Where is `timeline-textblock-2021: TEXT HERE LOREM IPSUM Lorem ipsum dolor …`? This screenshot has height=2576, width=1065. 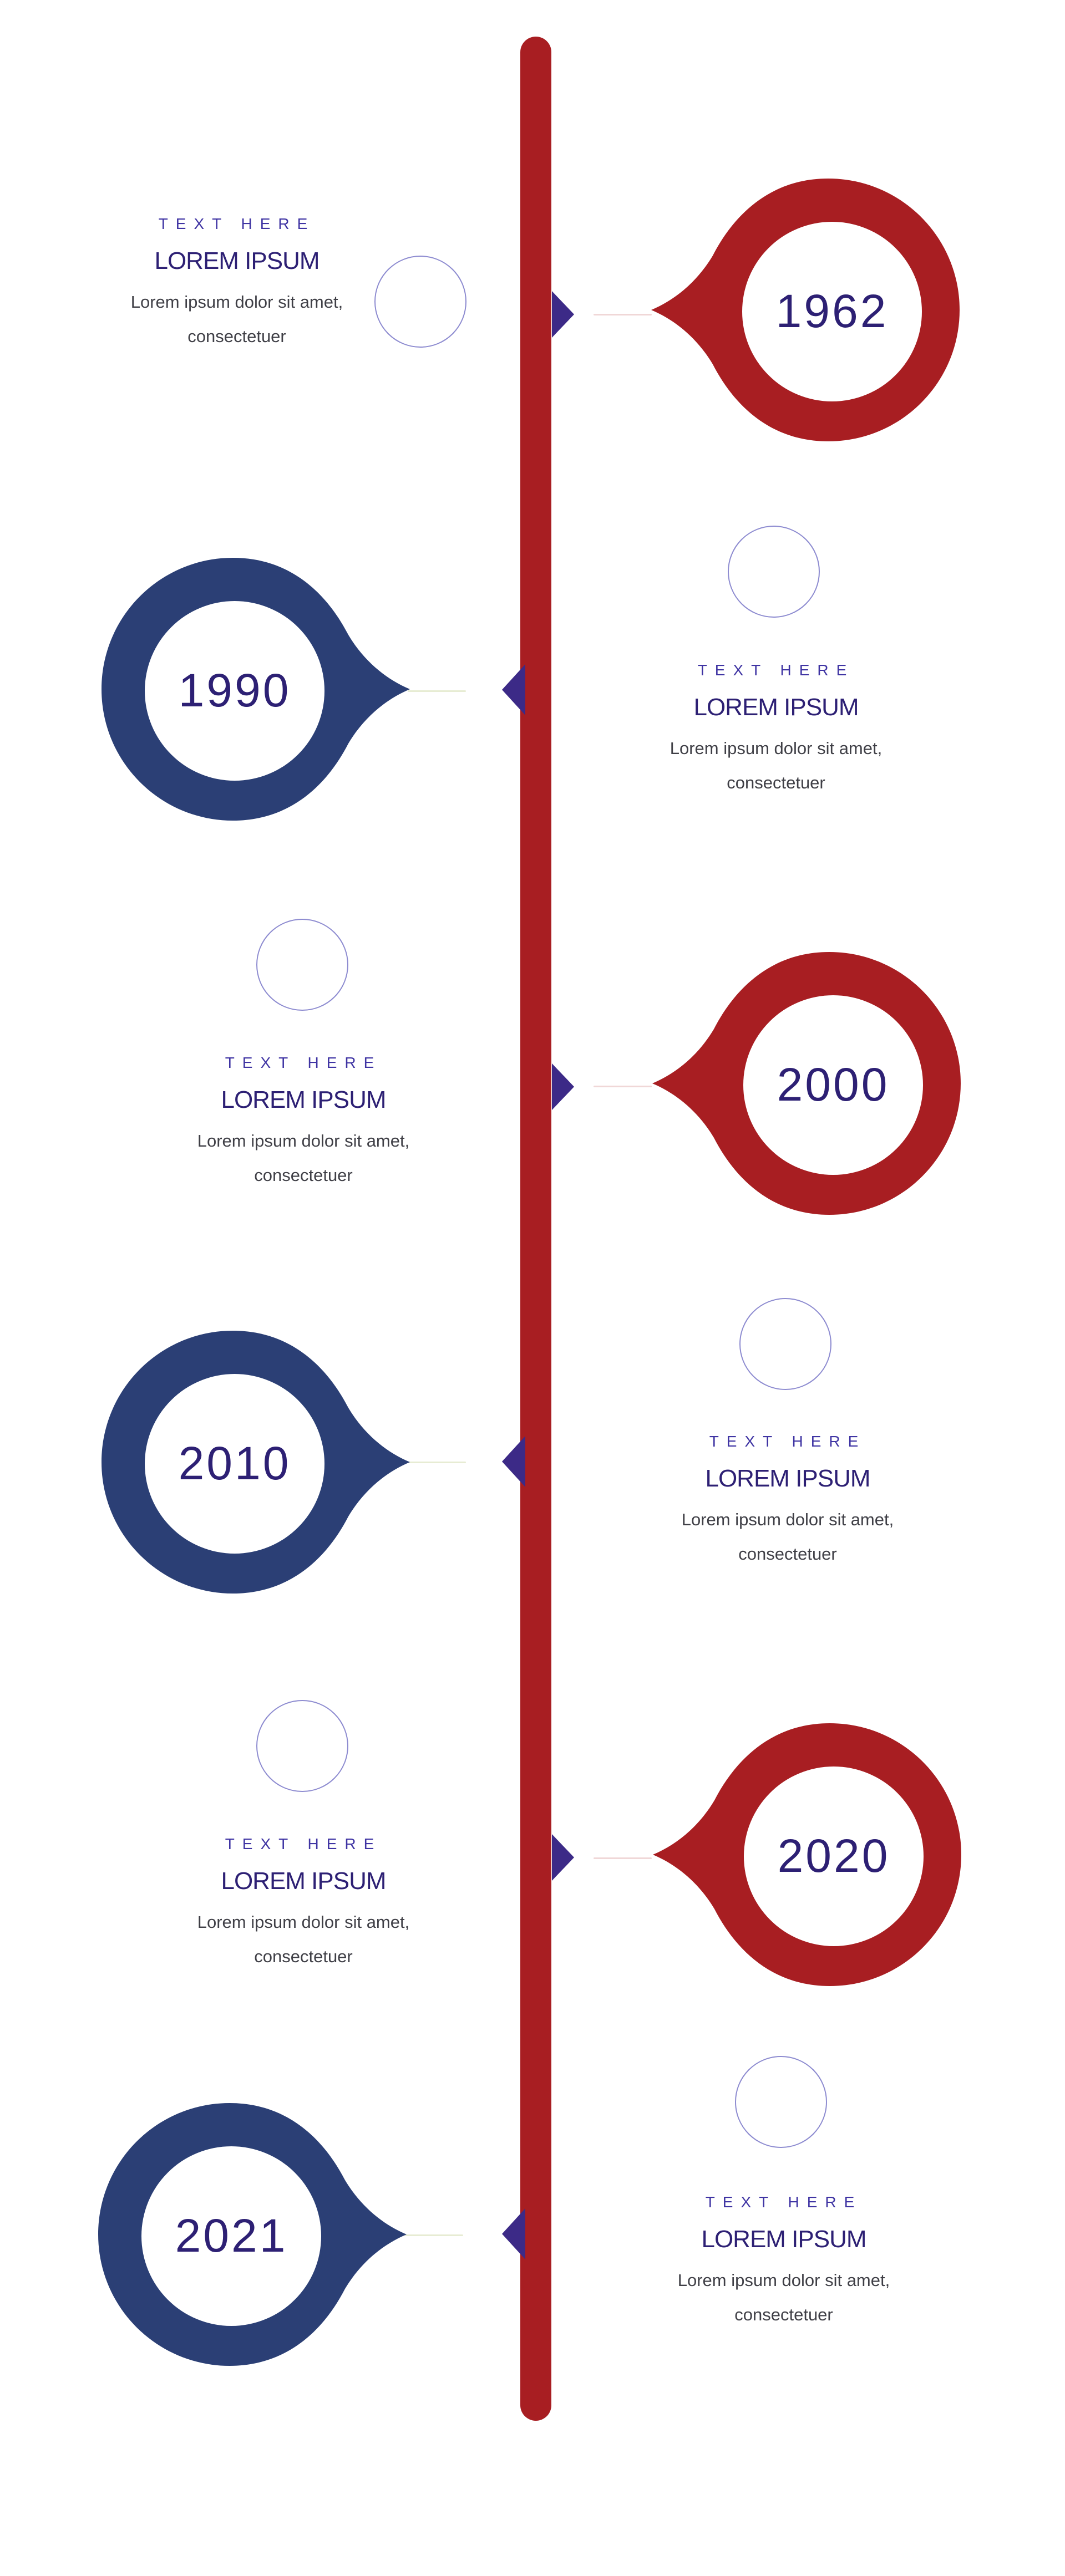
timeline-textblock-2021: TEXT HERE LOREM IPSUM Lorem ipsum dolor … is located at coordinates (784, 2263).